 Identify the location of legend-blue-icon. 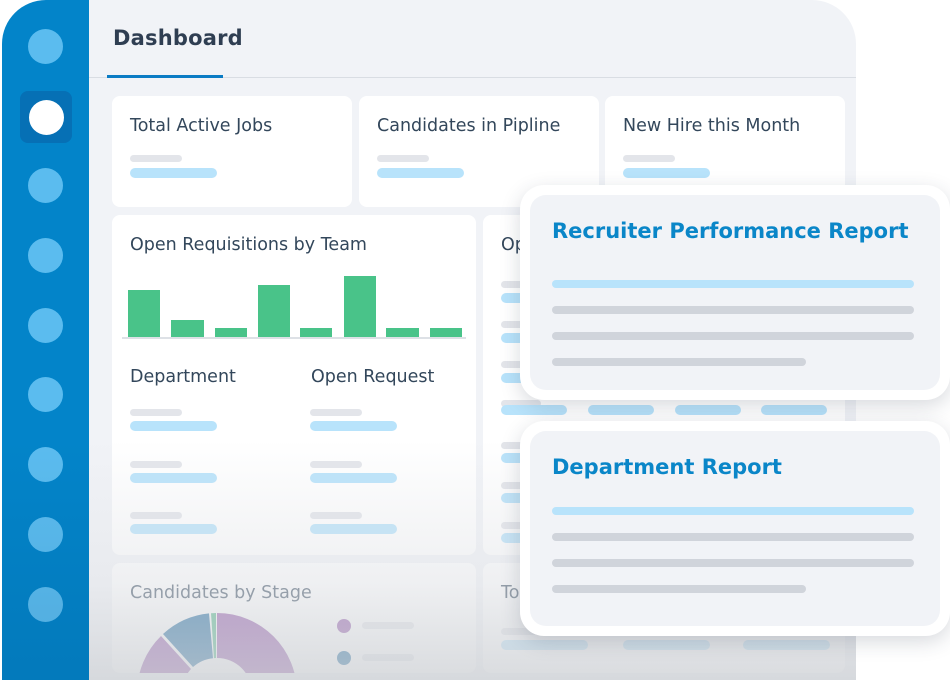
(344, 658).